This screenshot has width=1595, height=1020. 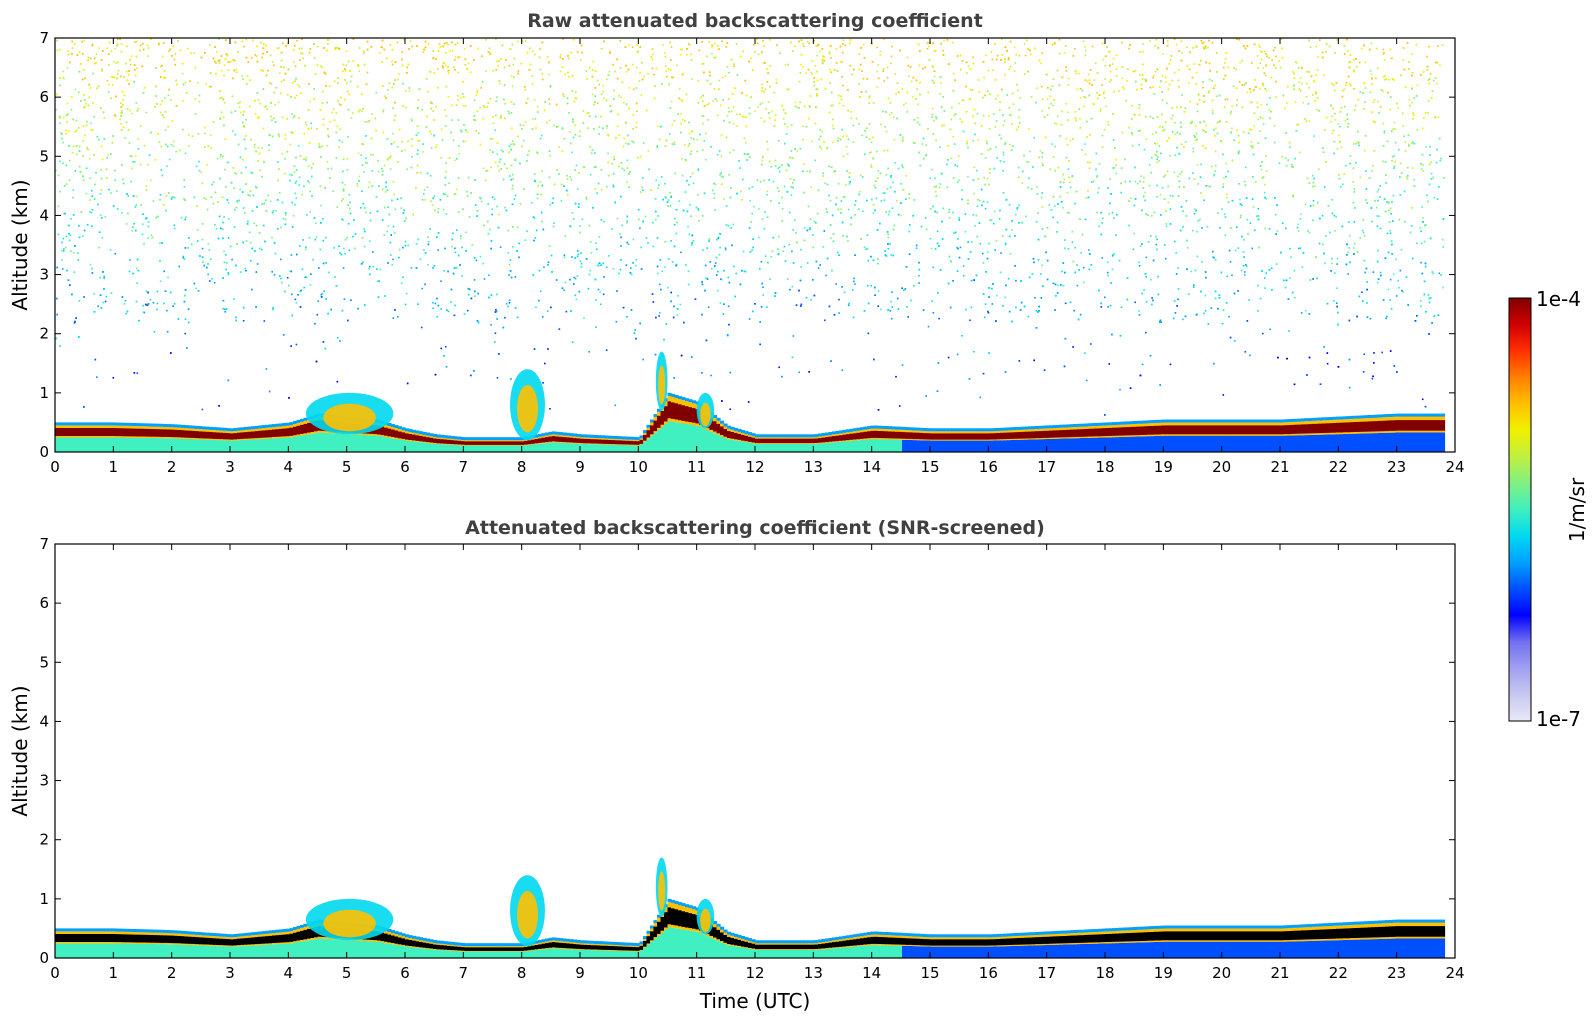 What do you see at coordinates (1577, 509) in the screenshot?
I see `colorbar-unit-label: 1/m/sr` at bounding box center [1577, 509].